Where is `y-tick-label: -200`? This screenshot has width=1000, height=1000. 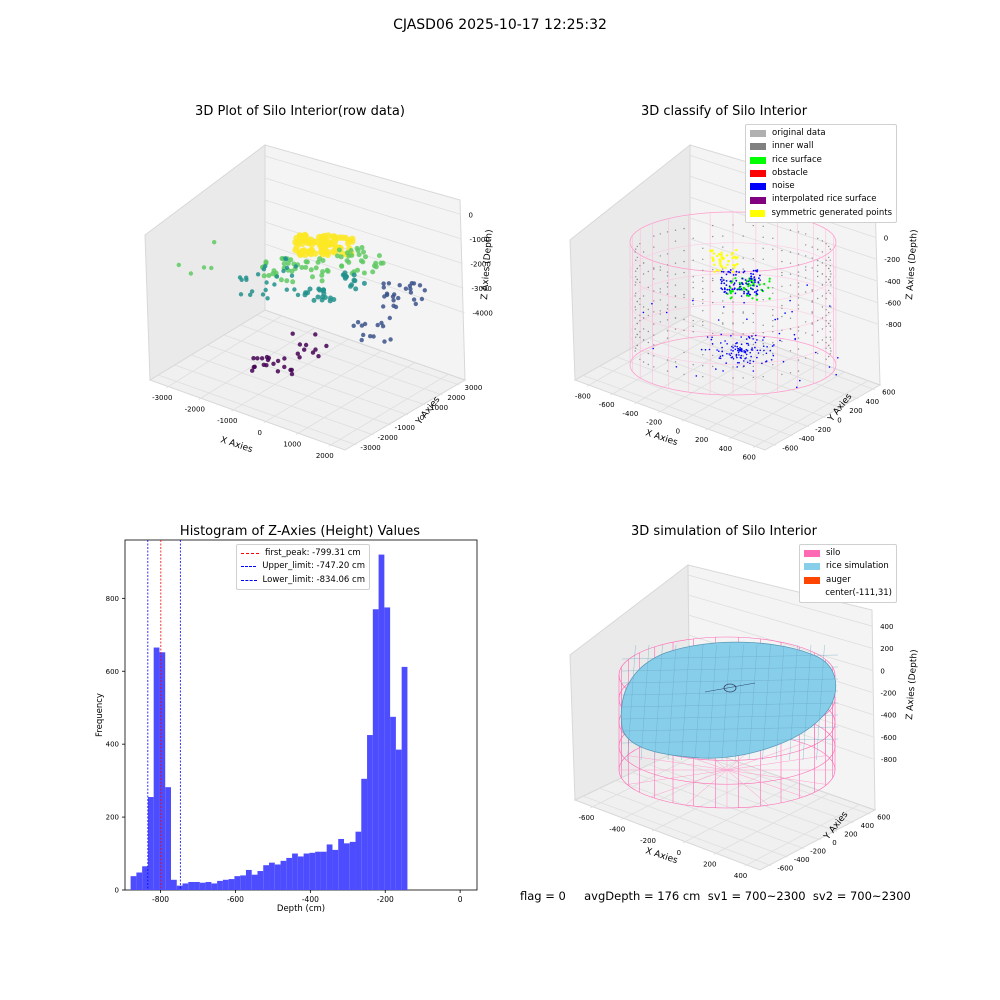 y-tick-label: -200 is located at coordinates (823, 430).